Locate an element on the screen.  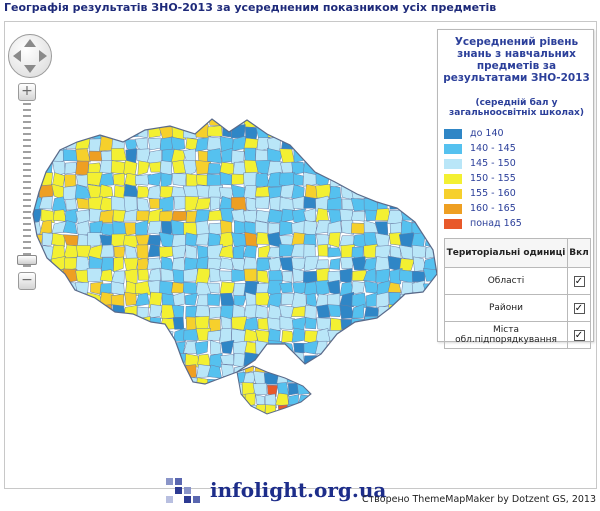
pan-up-arrow-icon is located at coordinates (30, 43).